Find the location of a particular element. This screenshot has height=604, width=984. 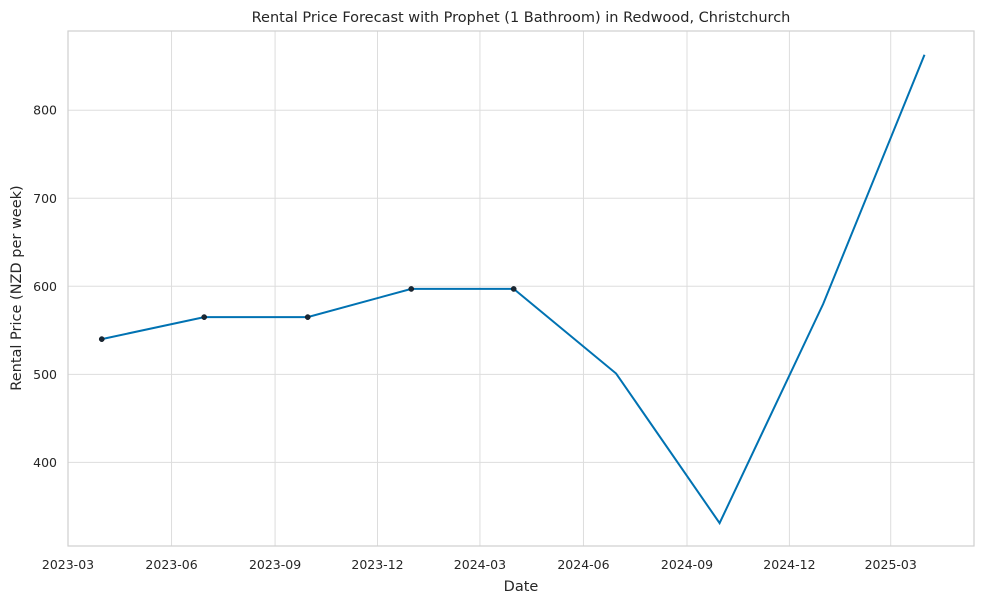

x-tick-label: 2024-03 is located at coordinates (480, 564).